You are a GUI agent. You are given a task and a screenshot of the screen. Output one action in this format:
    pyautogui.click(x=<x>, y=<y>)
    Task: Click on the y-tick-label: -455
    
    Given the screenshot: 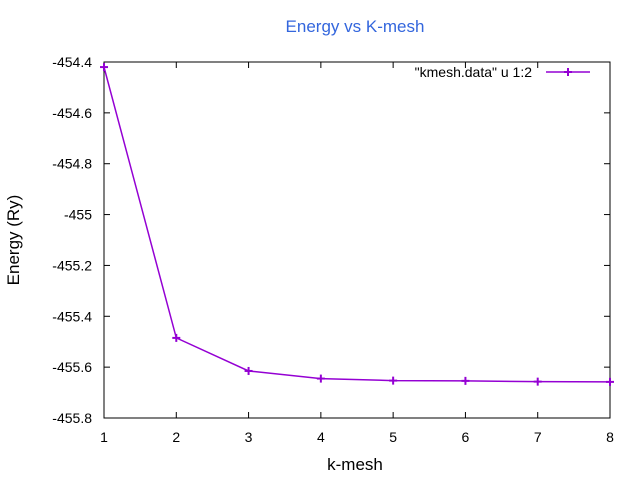 What is the action you would take?
    pyautogui.click(x=78, y=215)
    